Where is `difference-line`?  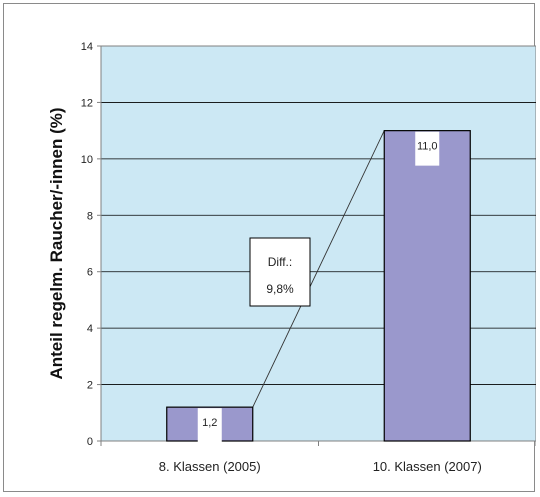
difference-line is located at coordinates (318, 269).